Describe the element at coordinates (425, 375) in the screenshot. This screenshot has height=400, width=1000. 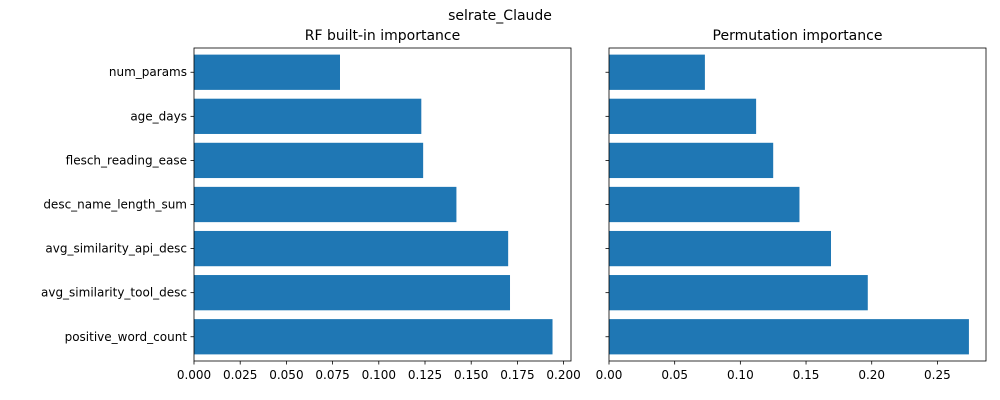
I see `x-tick-label: 0.125` at that location.